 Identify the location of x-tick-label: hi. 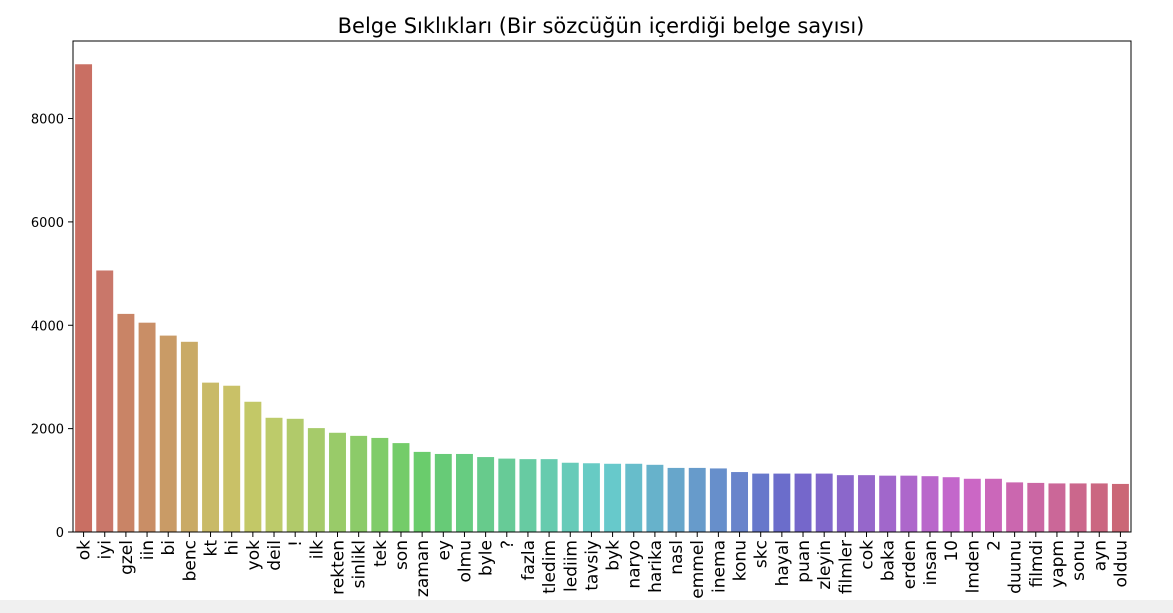
(233, 548).